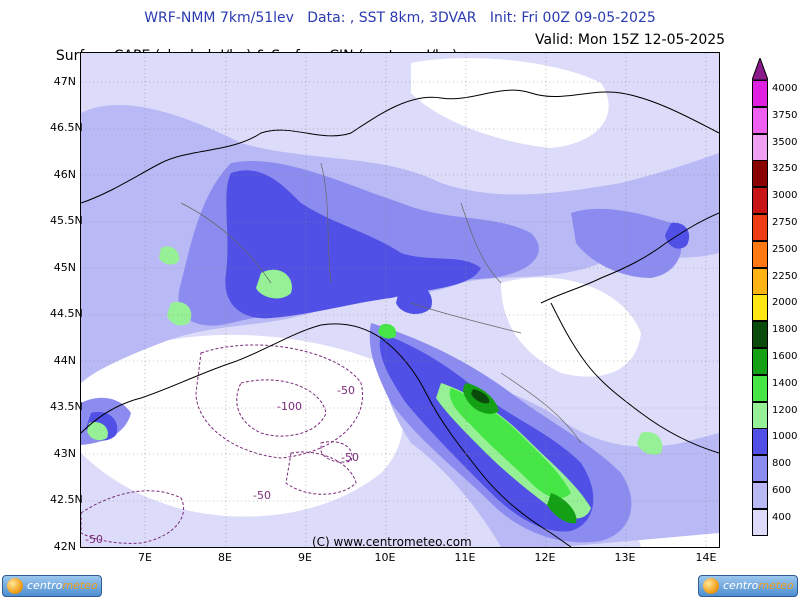 This screenshot has width=800, height=600. Describe the element at coordinates (66, 406) in the screenshot. I see `lat-tick-43-5n: 43.5N` at that location.